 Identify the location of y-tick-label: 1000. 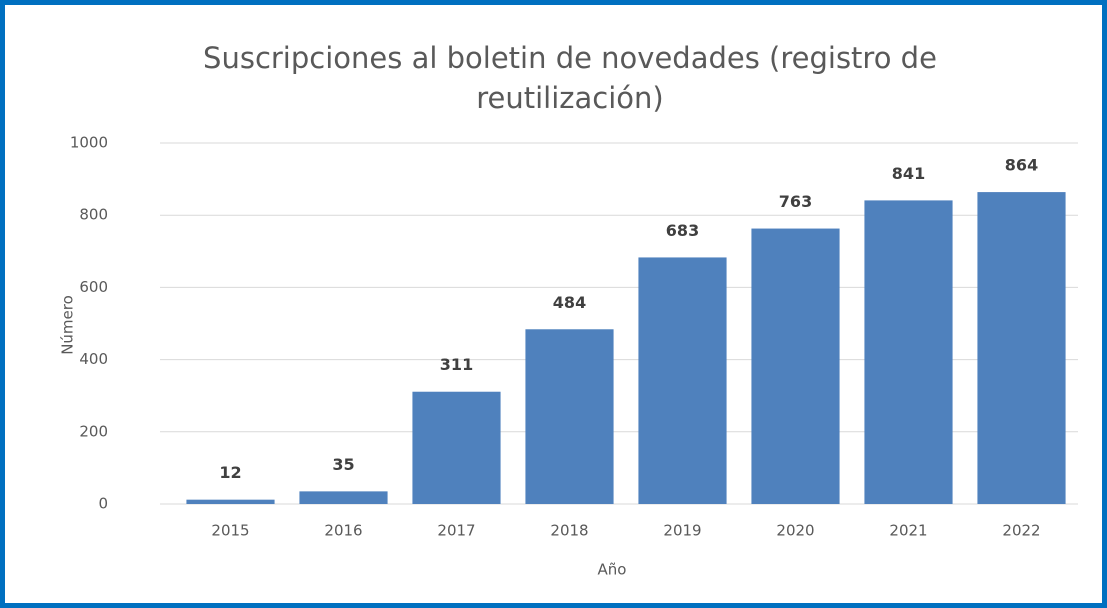
(89, 143).